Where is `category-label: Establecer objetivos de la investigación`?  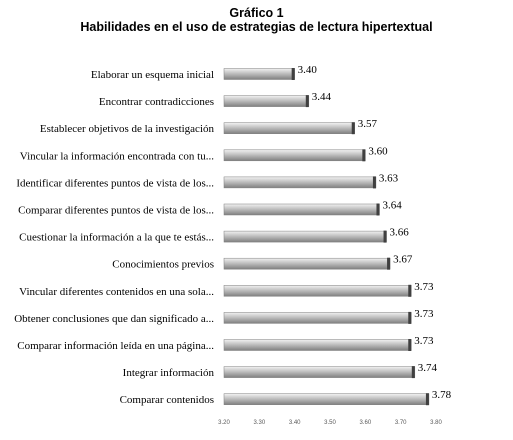 category-label: Establecer objetivos de la investigación is located at coordinates (127, 129).